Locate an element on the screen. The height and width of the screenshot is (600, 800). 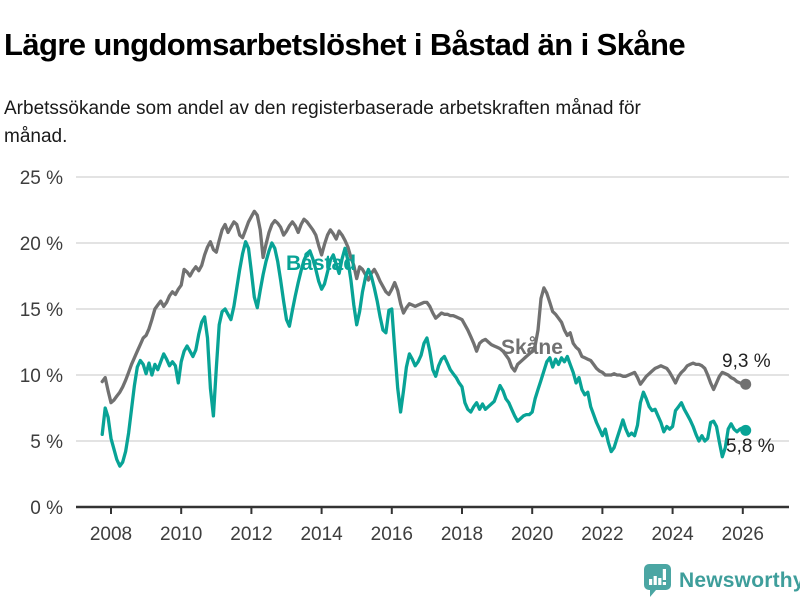
end-value-label-skane: 9,3 % is located at coordinates (746, 361).